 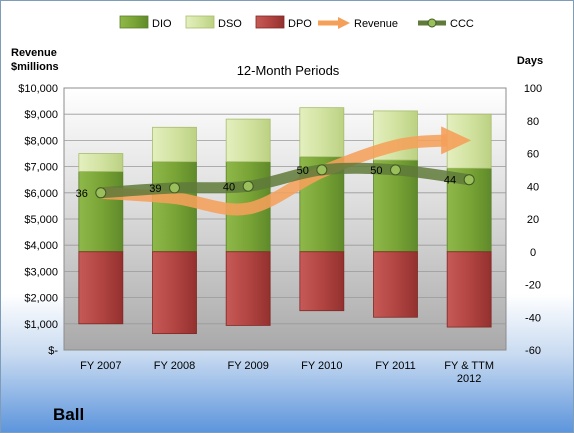 I want to click on company-name: Ball, so click(x=69, y=414).